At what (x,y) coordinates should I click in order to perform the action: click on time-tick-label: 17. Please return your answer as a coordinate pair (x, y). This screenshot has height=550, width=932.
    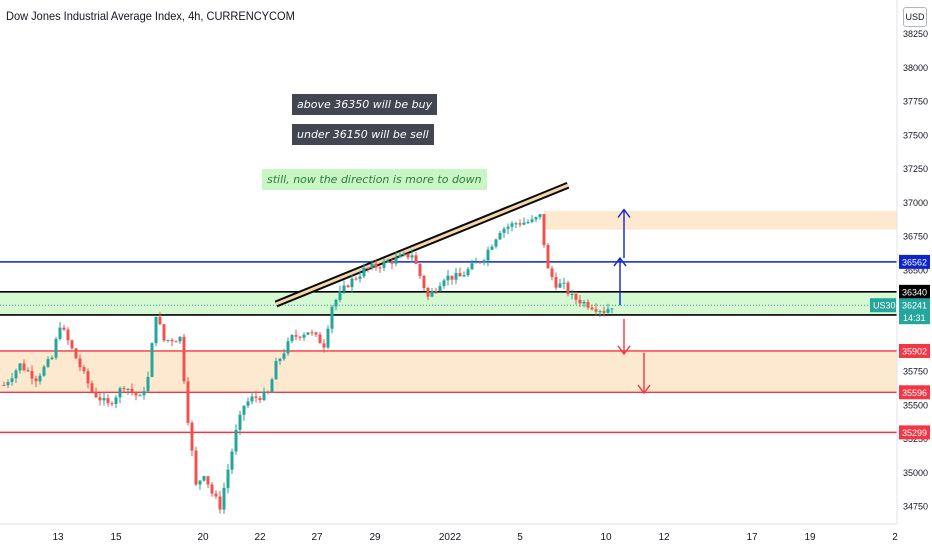
    Looking at the image, I should click on (752, 537).